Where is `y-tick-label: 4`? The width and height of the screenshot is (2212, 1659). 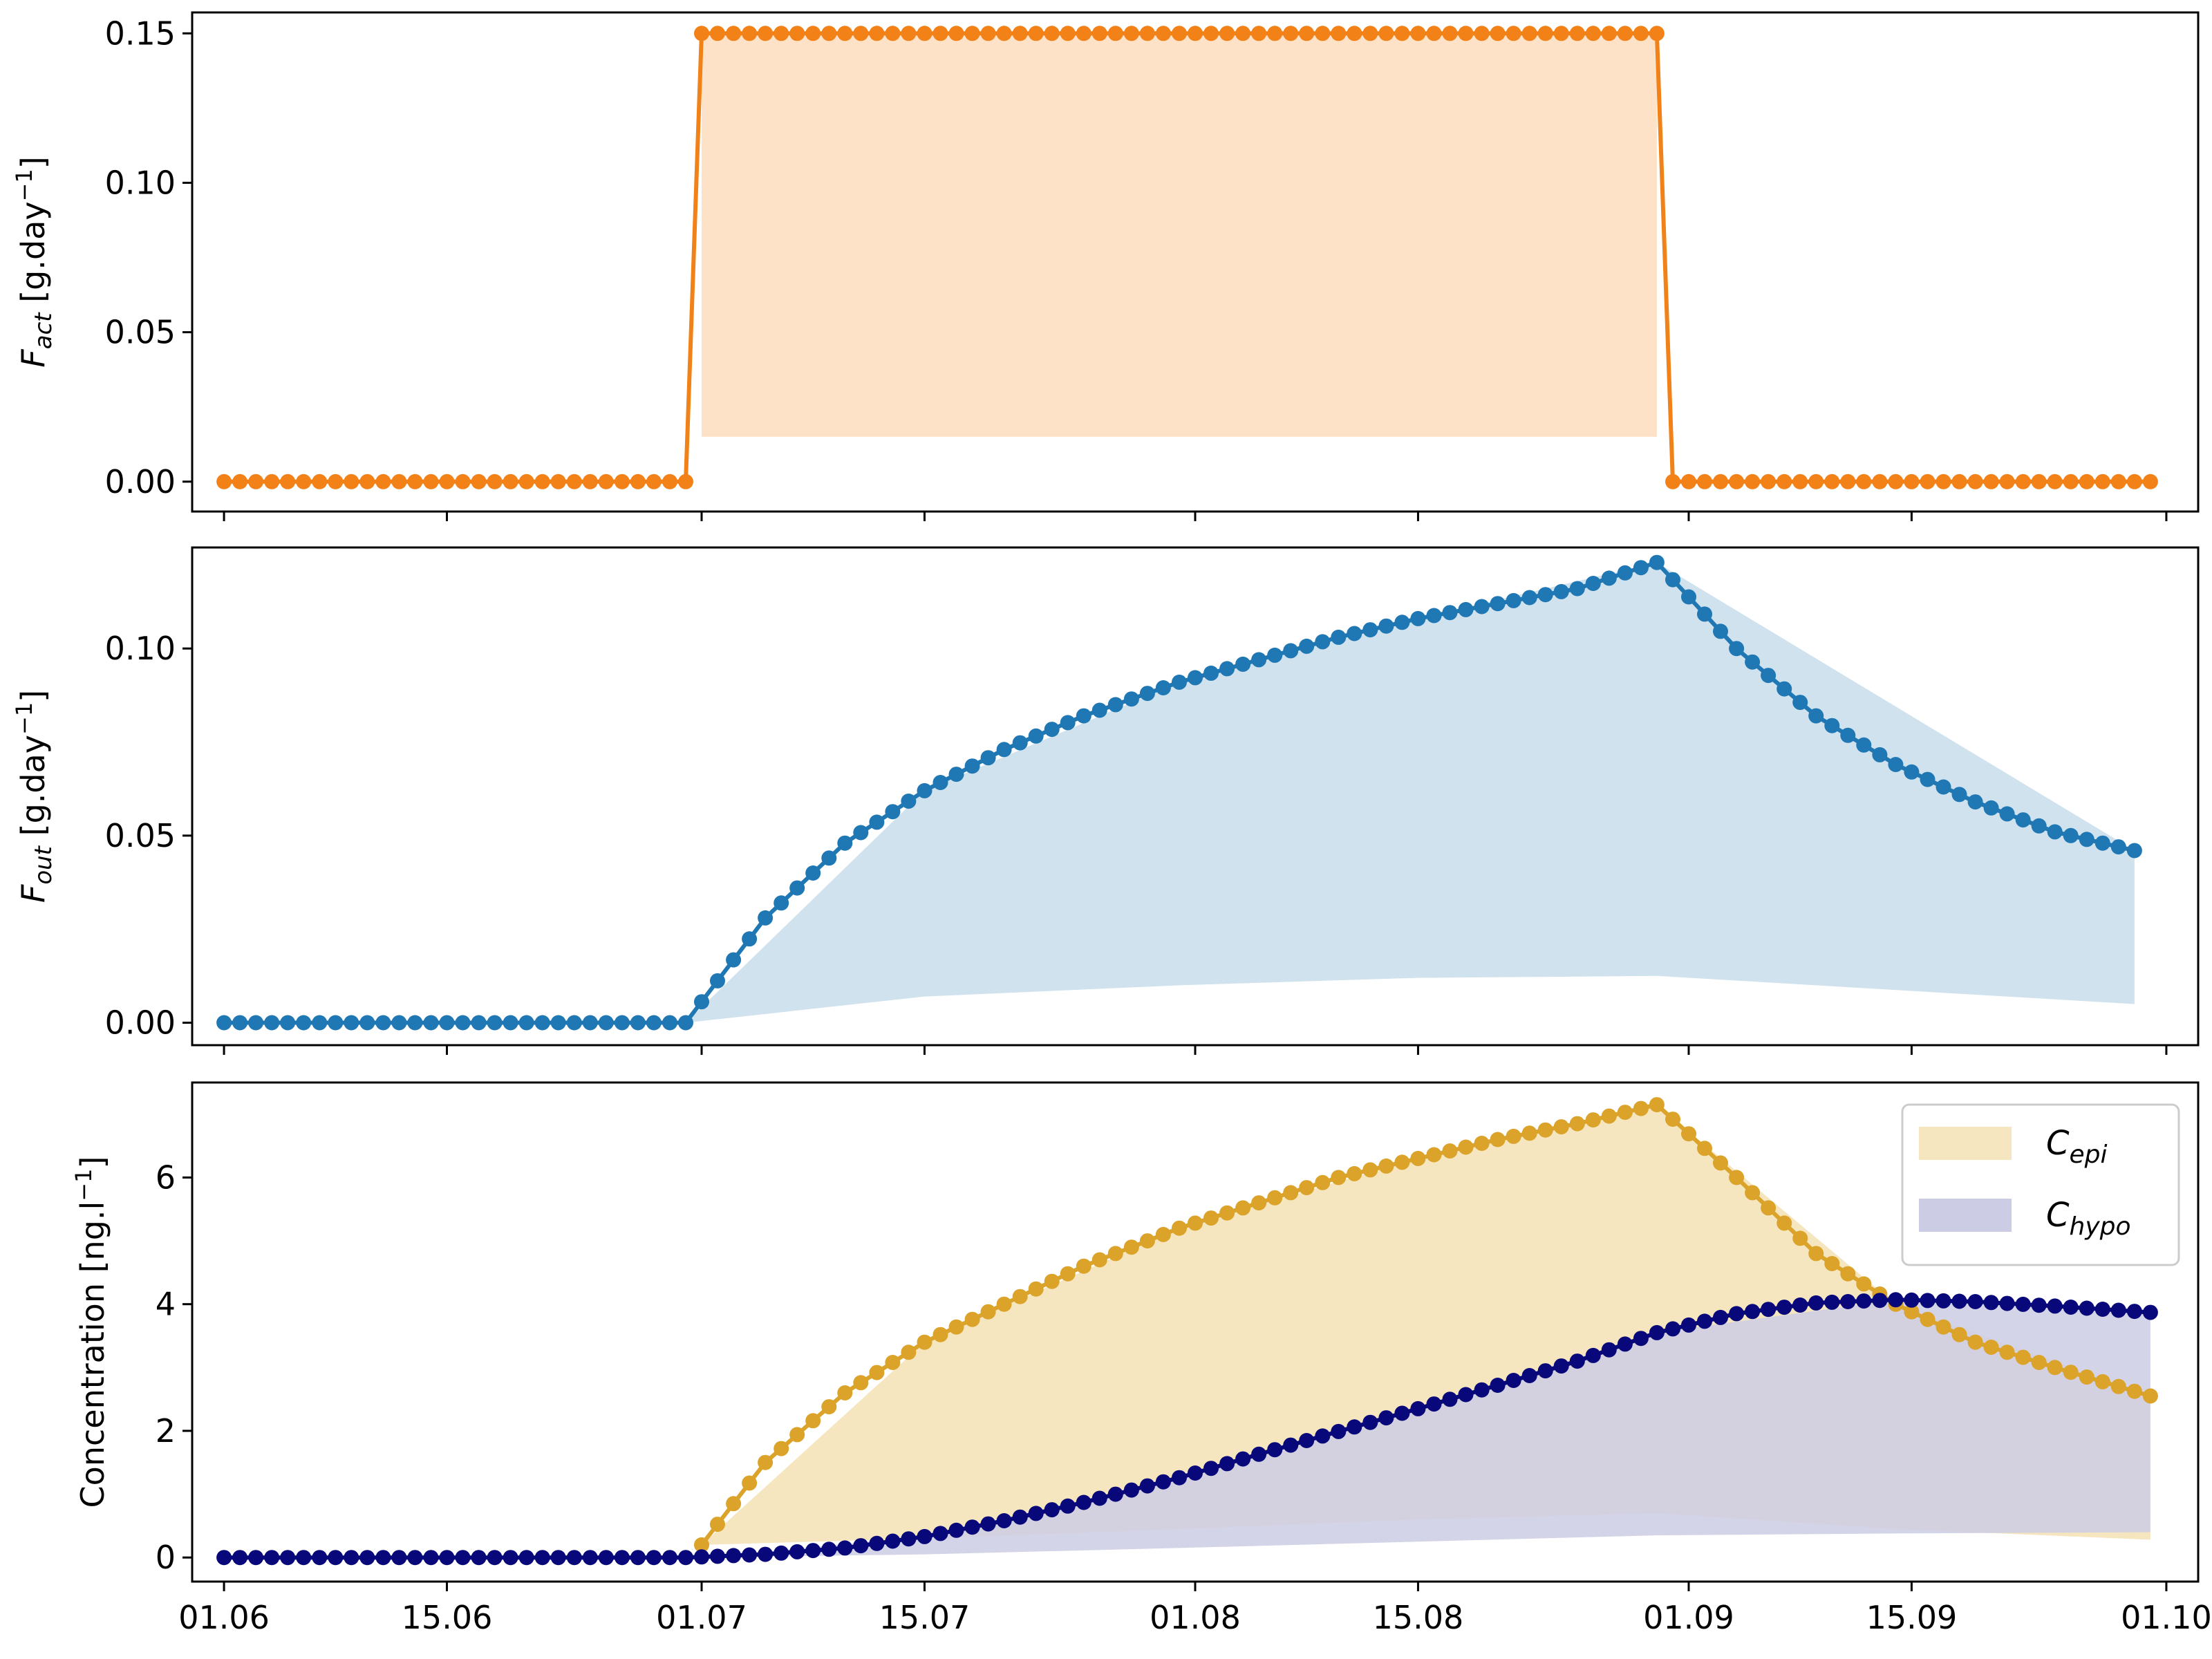
y-tick-label: 4 is located at coordinates (166, 1304).